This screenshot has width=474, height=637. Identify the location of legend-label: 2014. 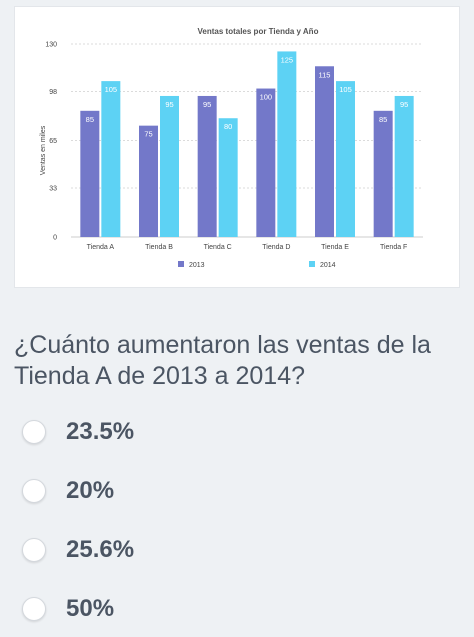
(328, 265).